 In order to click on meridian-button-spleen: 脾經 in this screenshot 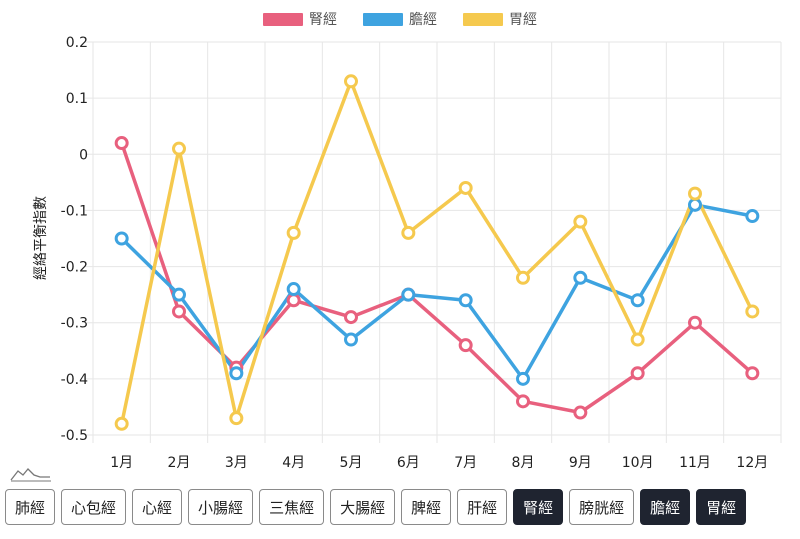, I will do `click(426, 507)`.